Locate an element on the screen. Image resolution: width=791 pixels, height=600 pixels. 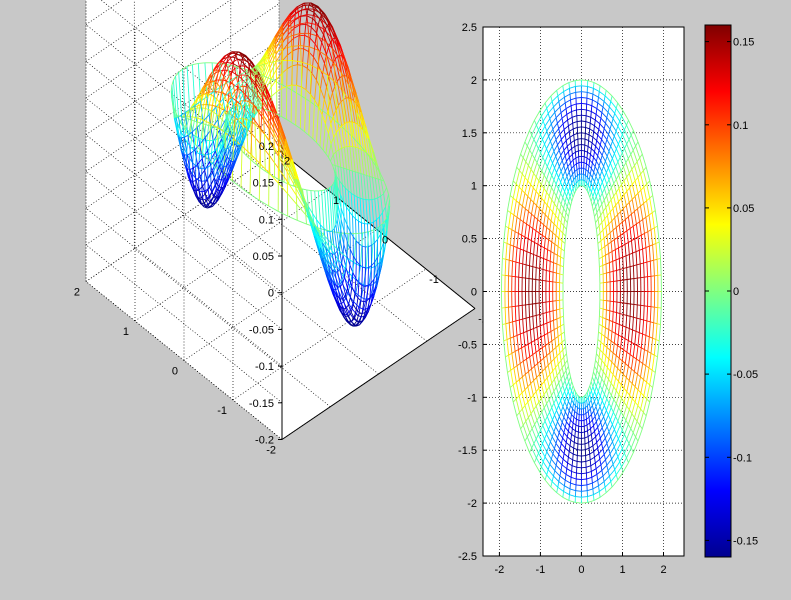
surface-mesh-top-view is located at coordinates (581, 291).